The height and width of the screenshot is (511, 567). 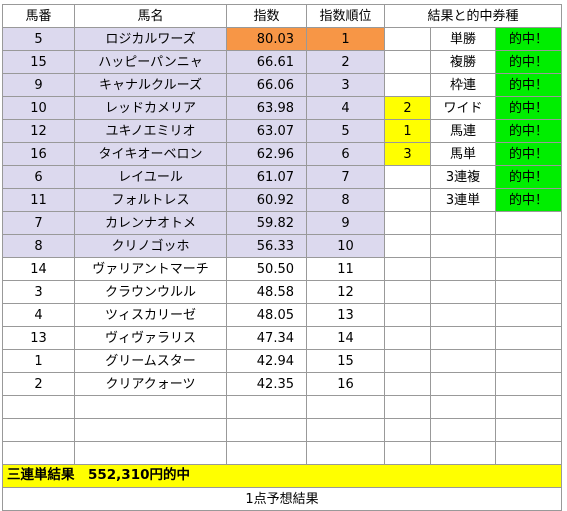 I want to click on header-index: 指数, so click(x=266, y=16).